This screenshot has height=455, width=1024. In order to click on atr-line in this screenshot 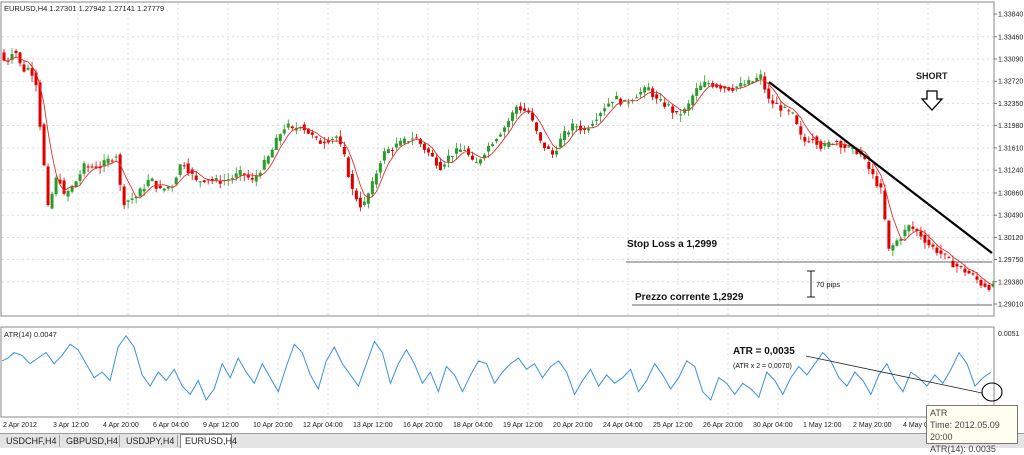, I will do `click(496, 368)`.